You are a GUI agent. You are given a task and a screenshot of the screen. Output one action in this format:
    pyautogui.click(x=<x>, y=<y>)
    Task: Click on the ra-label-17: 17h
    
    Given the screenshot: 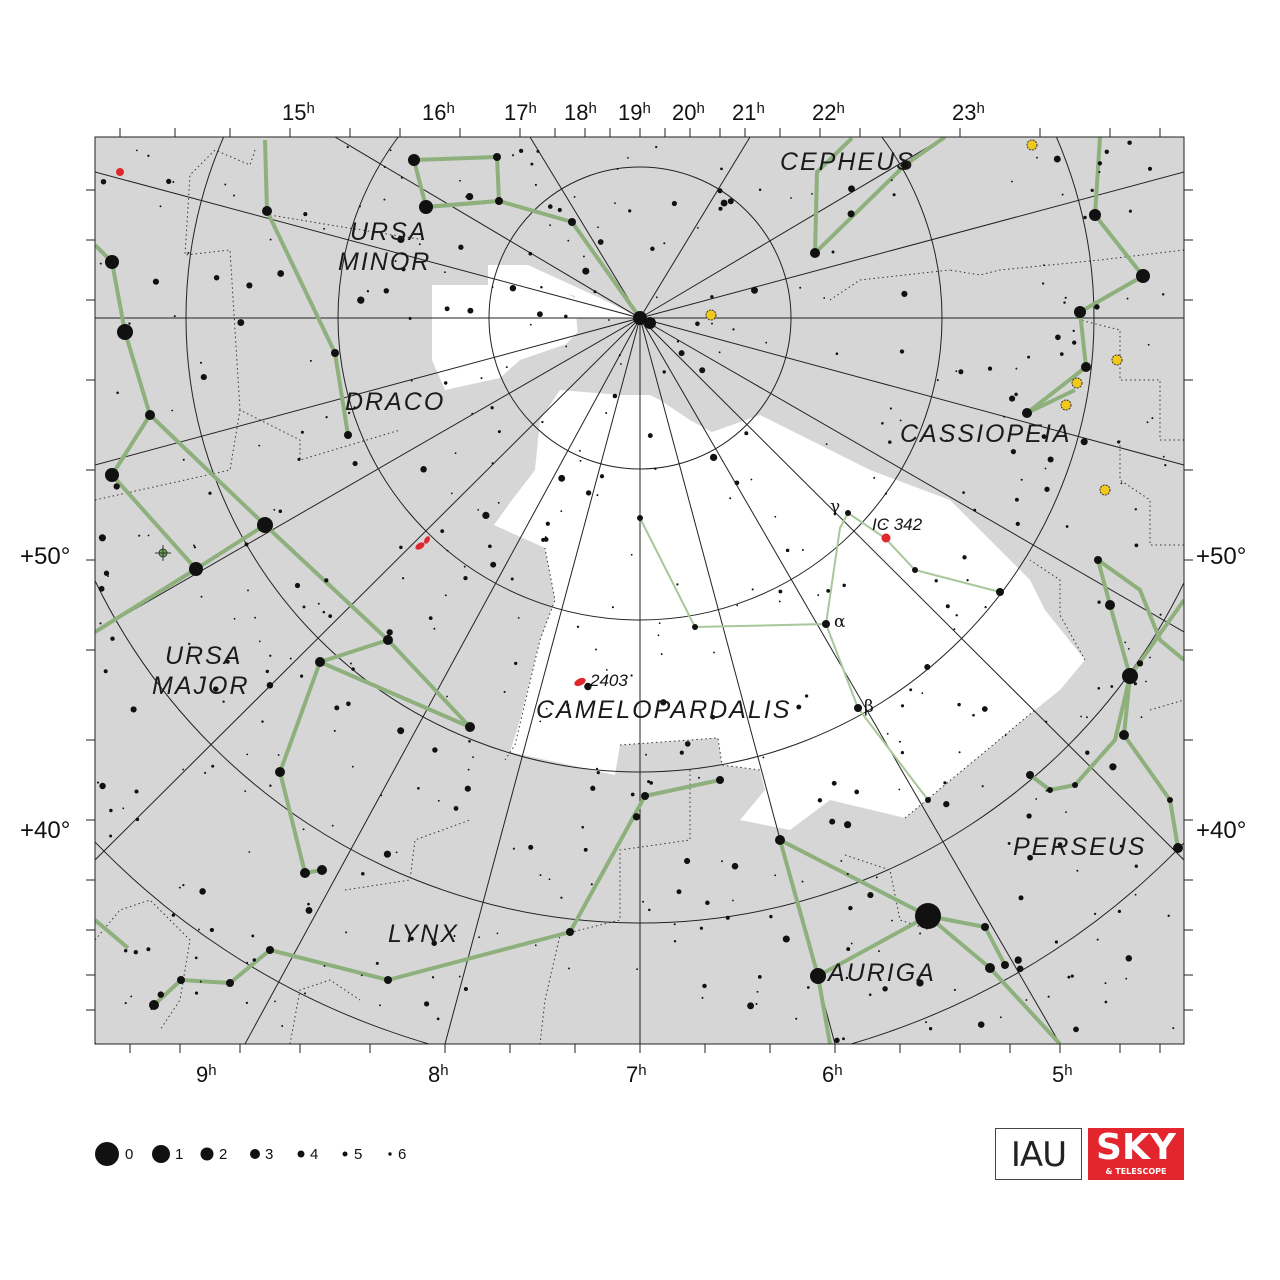 What is the action you would take?
    pyautogui.click(x=520, y=112)
    